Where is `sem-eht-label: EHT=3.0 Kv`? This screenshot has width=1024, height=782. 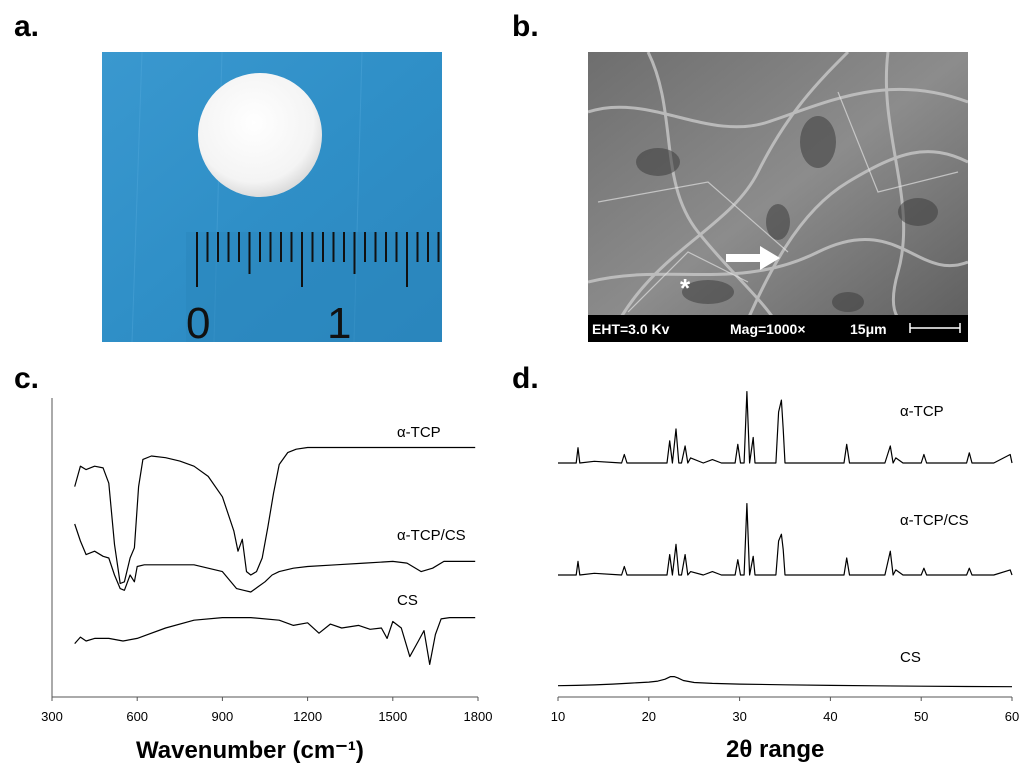
sem-eht-label: EHT=3.0 Kv is located at coordinates (631, 329).